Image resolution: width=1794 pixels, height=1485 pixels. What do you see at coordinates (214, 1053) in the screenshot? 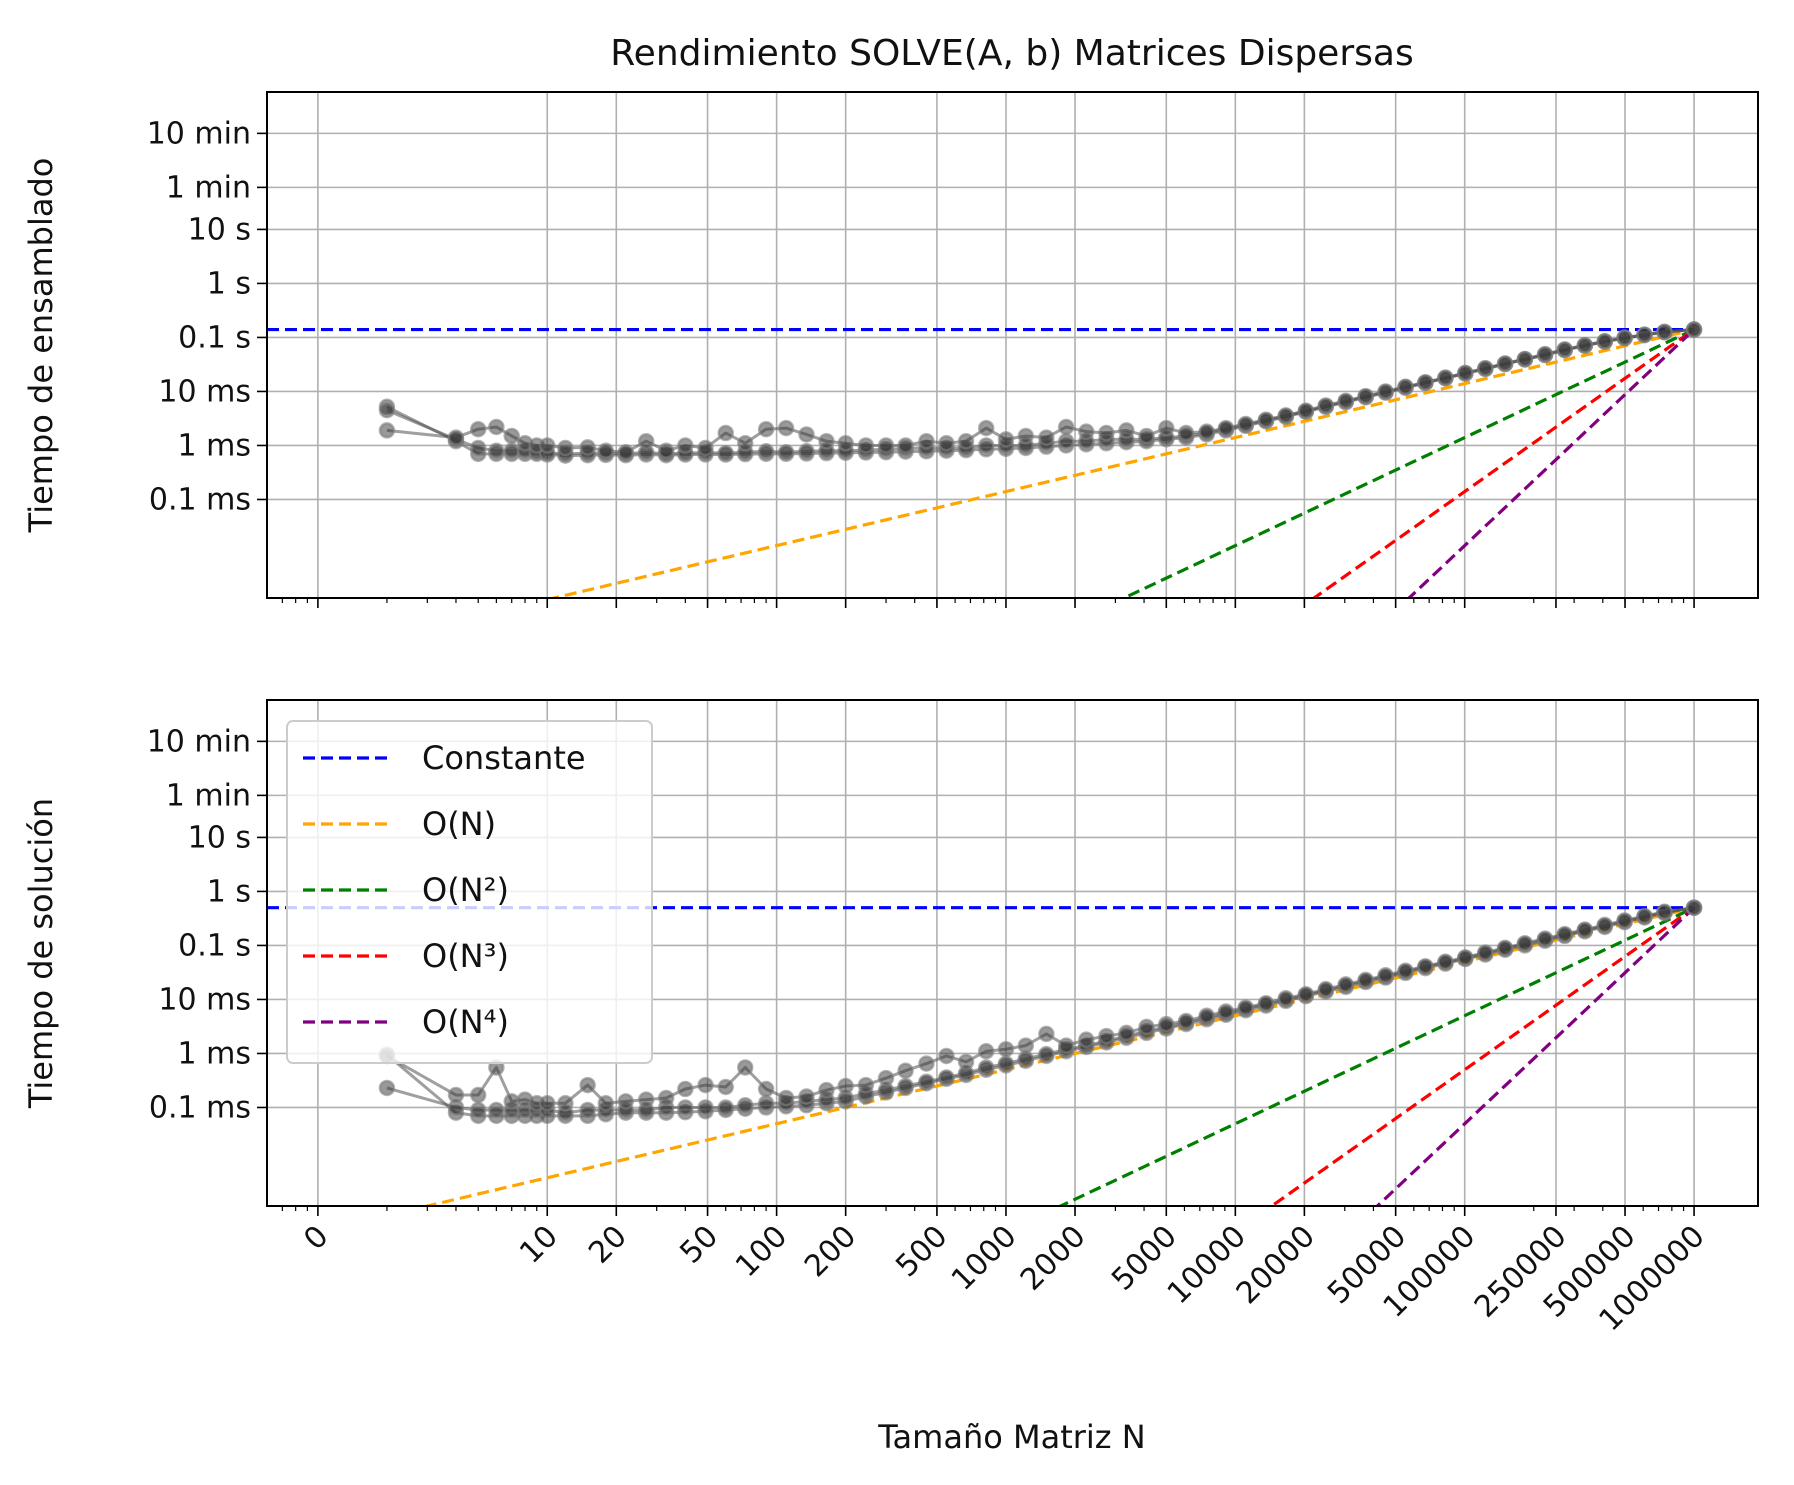
I see `y-tick-label: 1 ms` at bounding box center [214, 1053].